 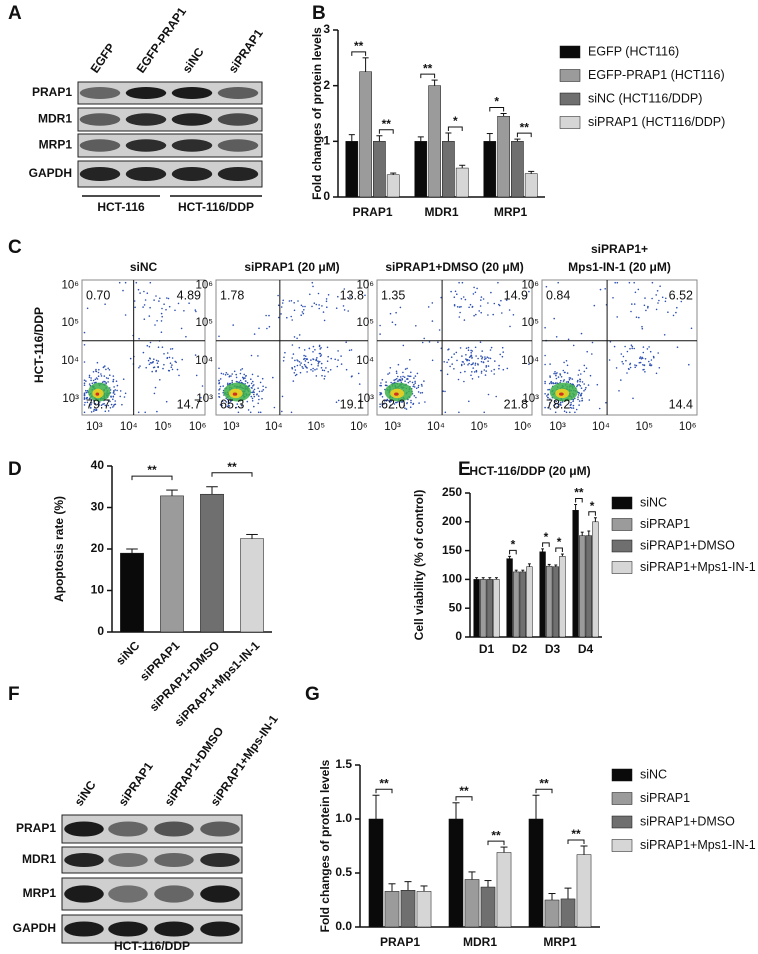 What do you see at coordinates (579, 493) in the screenshot?
I see `significance-label: **` at bounding box center [579, 493].